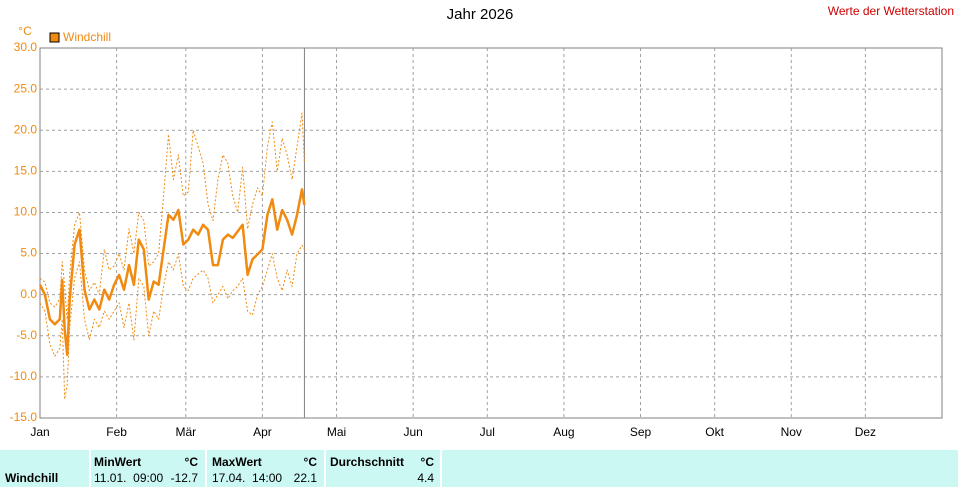  What do you see at coordinates (26, 129) in the screenshot?
I see `y-tick-label: 20.0` at bounding box center [26, 129].